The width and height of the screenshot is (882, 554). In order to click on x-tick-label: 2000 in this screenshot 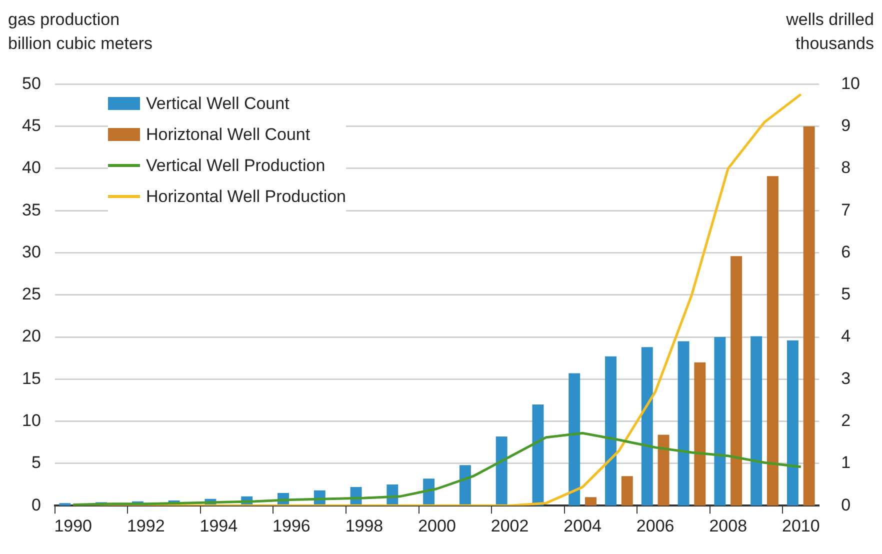, I will do `click(437, 526)`.